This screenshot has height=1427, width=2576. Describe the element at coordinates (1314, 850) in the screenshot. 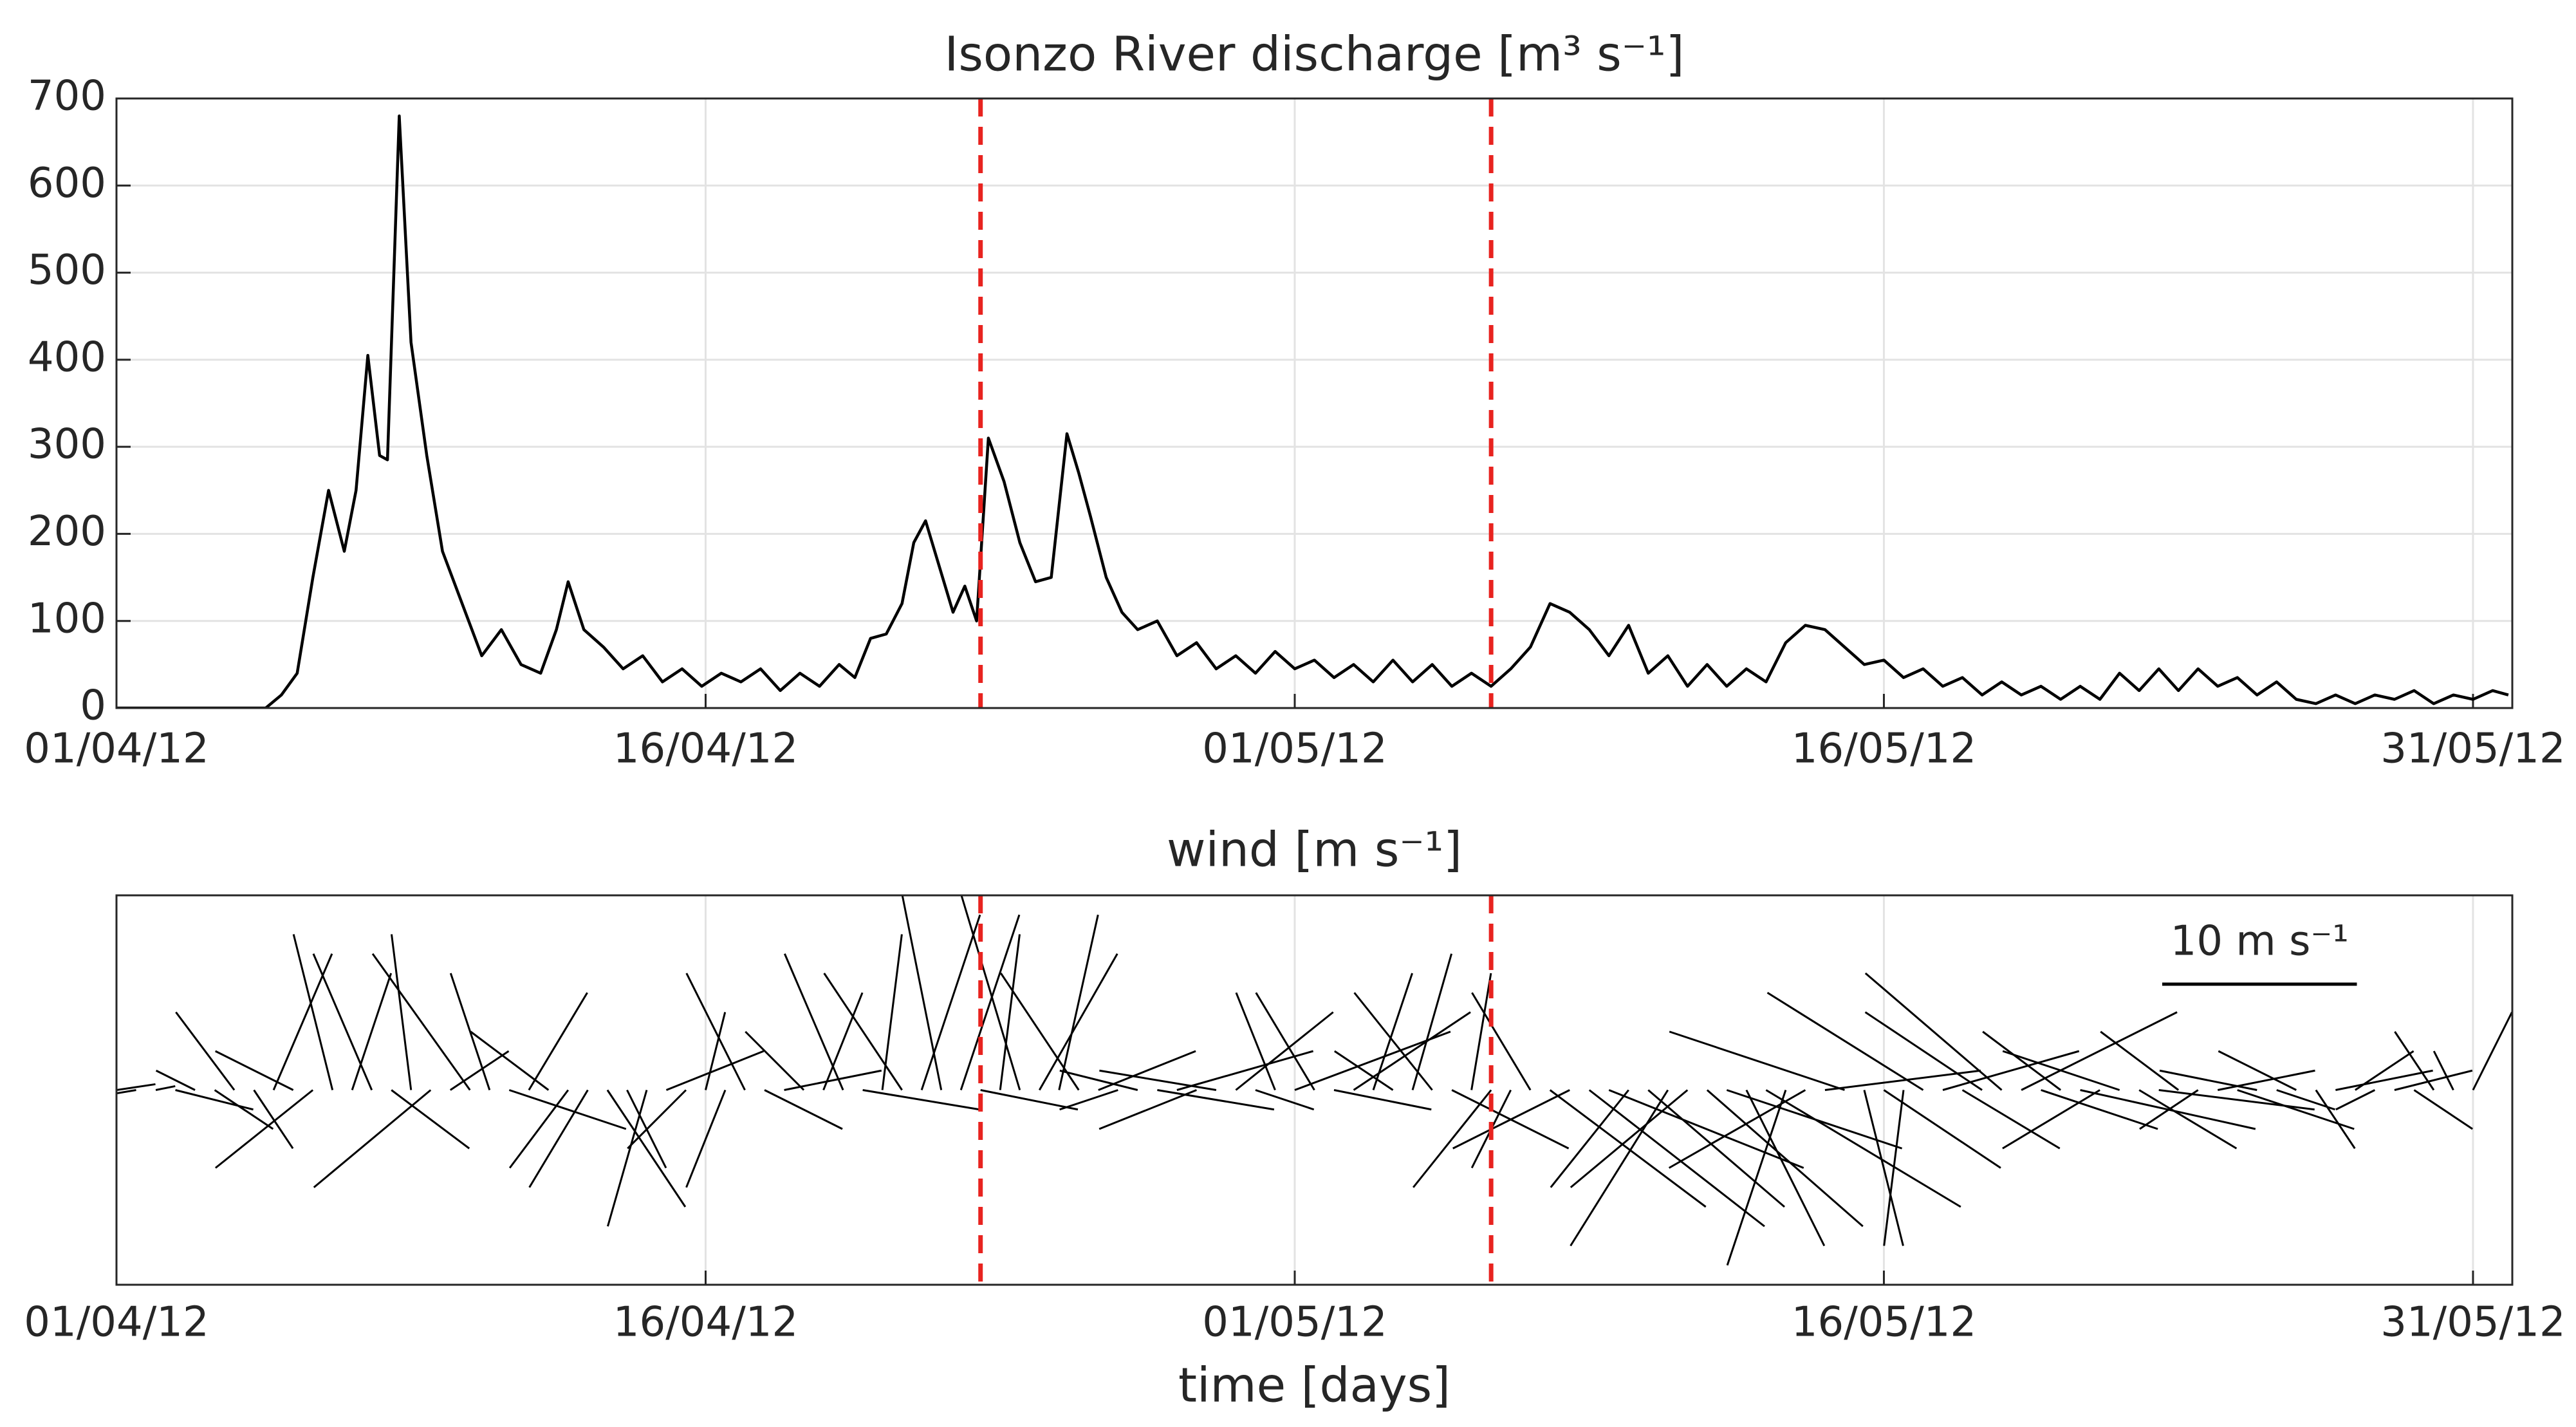

I see `panel-title: wind [m s⁻¹]` at that location.